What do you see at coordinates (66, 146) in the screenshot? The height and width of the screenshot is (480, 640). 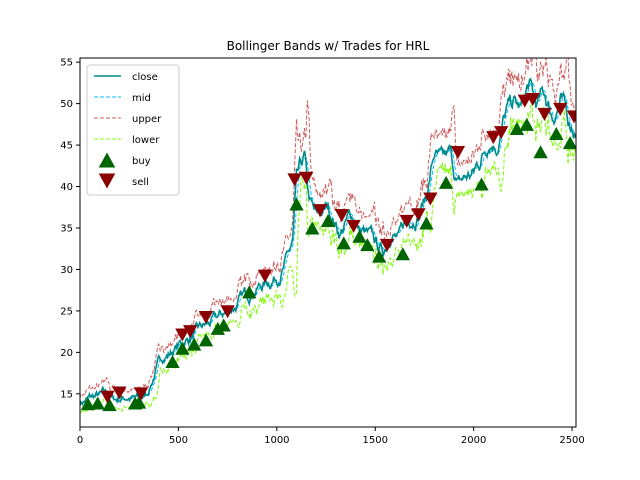 I see `y-tick-label: 45` at bounding box center [66, 146].